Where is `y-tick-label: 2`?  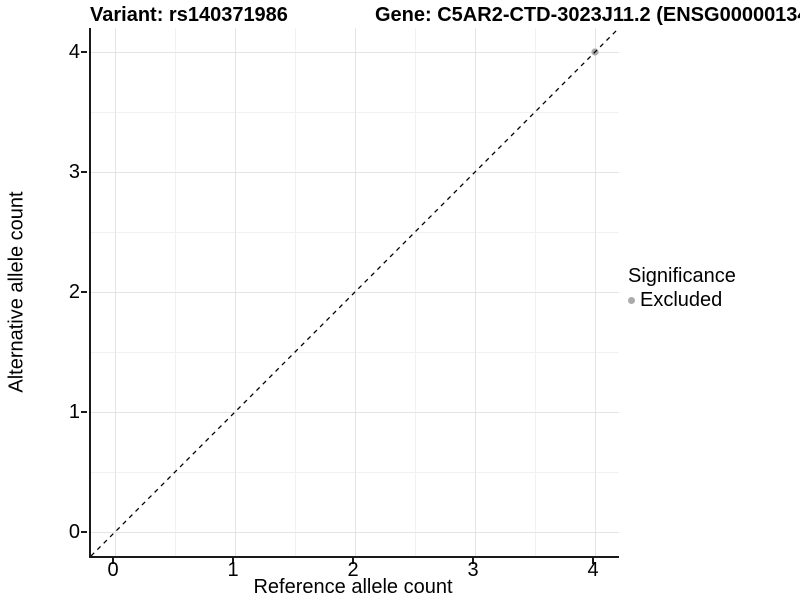 y-tick-label: 2 is located at coordinates (74, 292).